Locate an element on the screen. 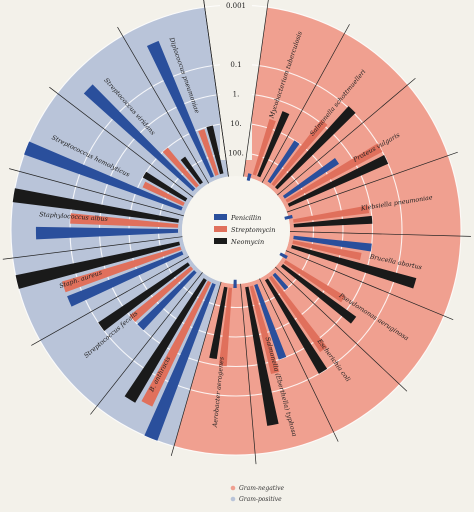 This screenshot has height=512, width=474. group-label: Gram-negative is located at coordinates (262, 488).